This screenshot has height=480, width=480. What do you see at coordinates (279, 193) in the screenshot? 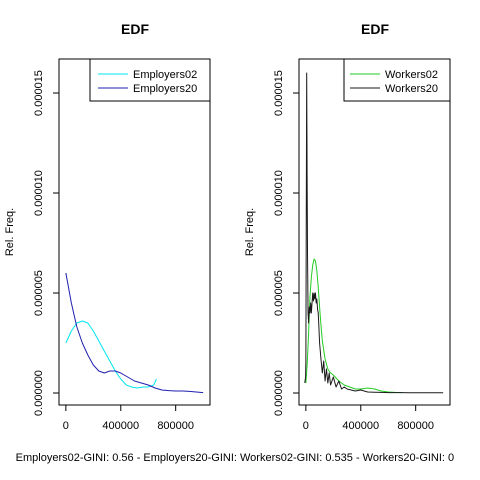
I see `right-y-tick-label-2: 0.000010` at bounding box center [279, 193].